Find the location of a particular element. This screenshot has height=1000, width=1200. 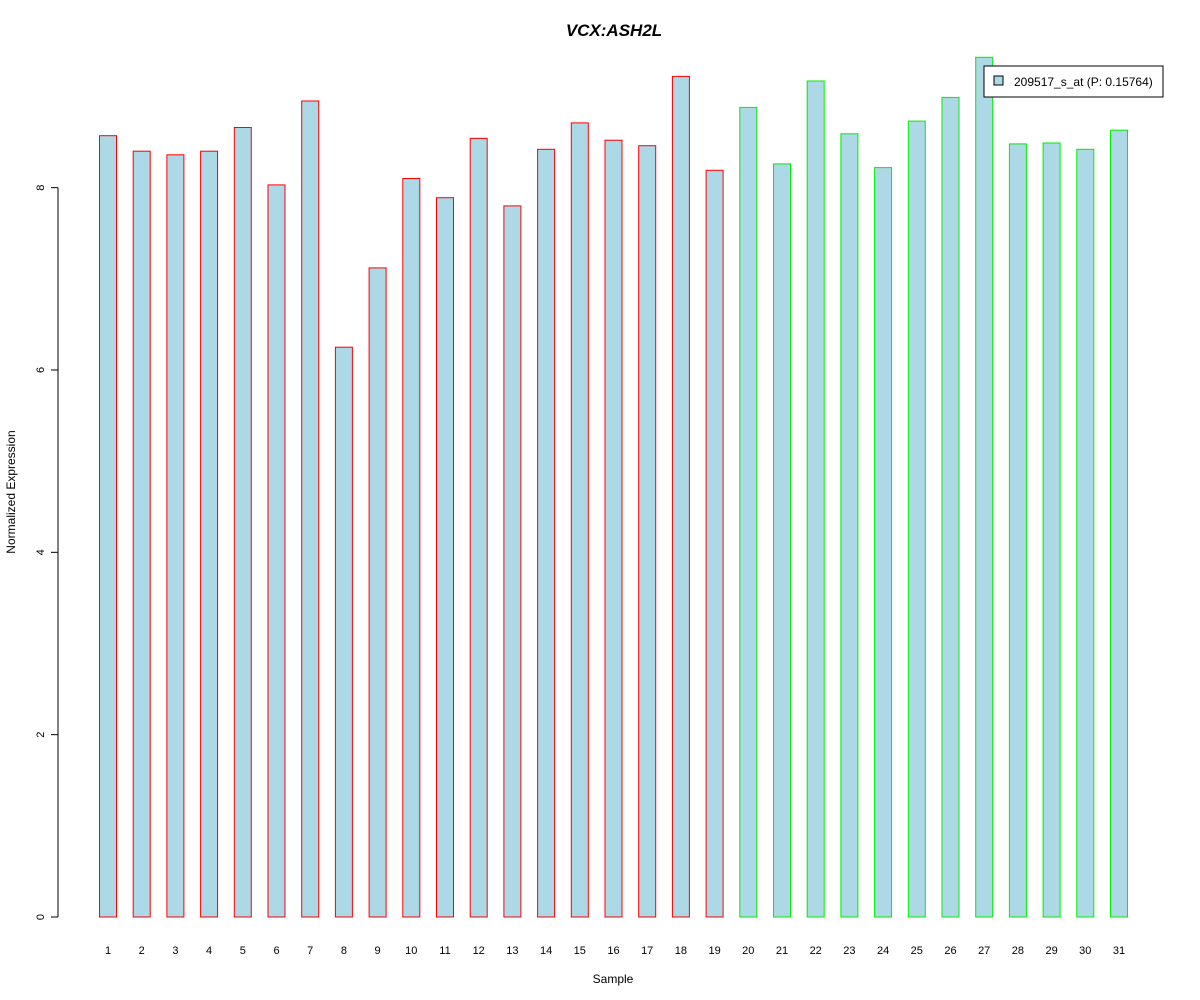

y-axis: 0 2 4 6 8 is located at coordinates (47, 552).